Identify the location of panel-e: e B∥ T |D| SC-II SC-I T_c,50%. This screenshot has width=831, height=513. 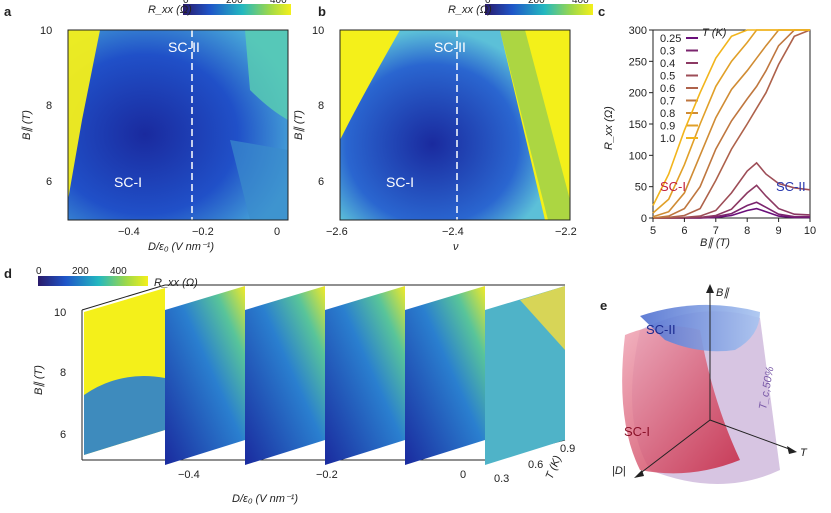
(704, 384).